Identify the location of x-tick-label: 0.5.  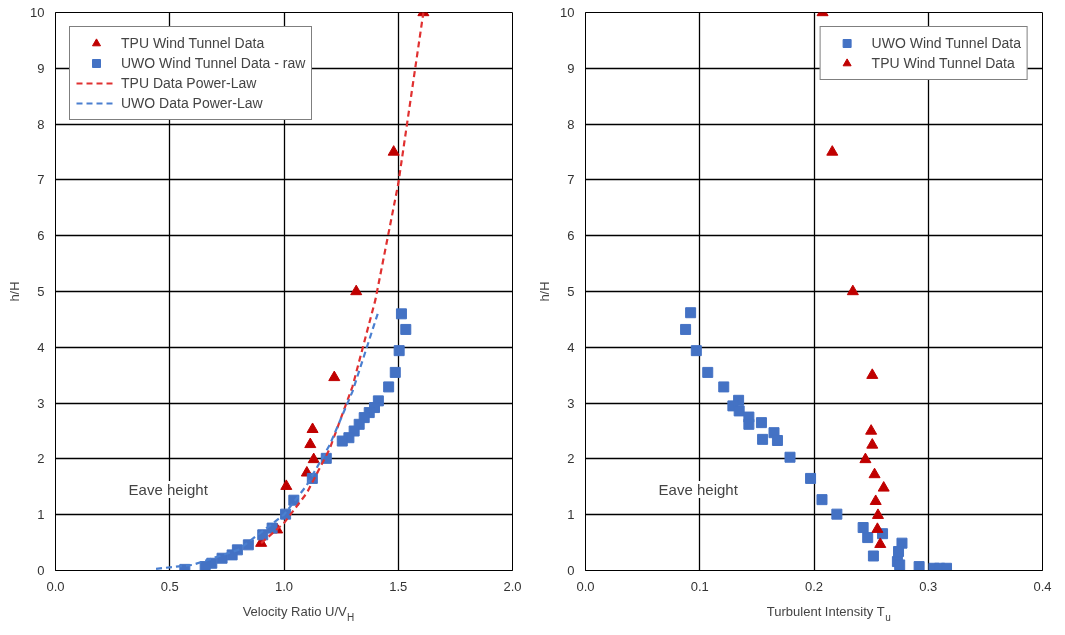
(169, 586).